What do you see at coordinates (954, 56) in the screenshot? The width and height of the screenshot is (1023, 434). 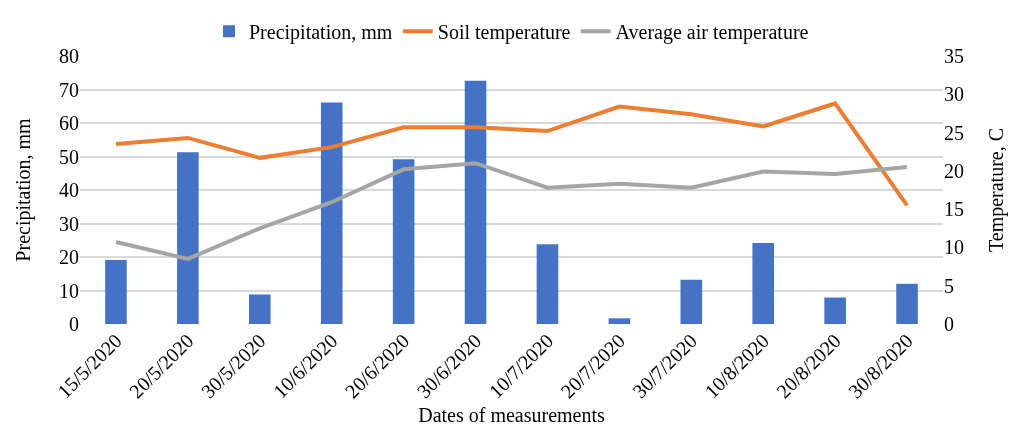 I see `y2-tick-label: 35` at bounding box center [954, 56].